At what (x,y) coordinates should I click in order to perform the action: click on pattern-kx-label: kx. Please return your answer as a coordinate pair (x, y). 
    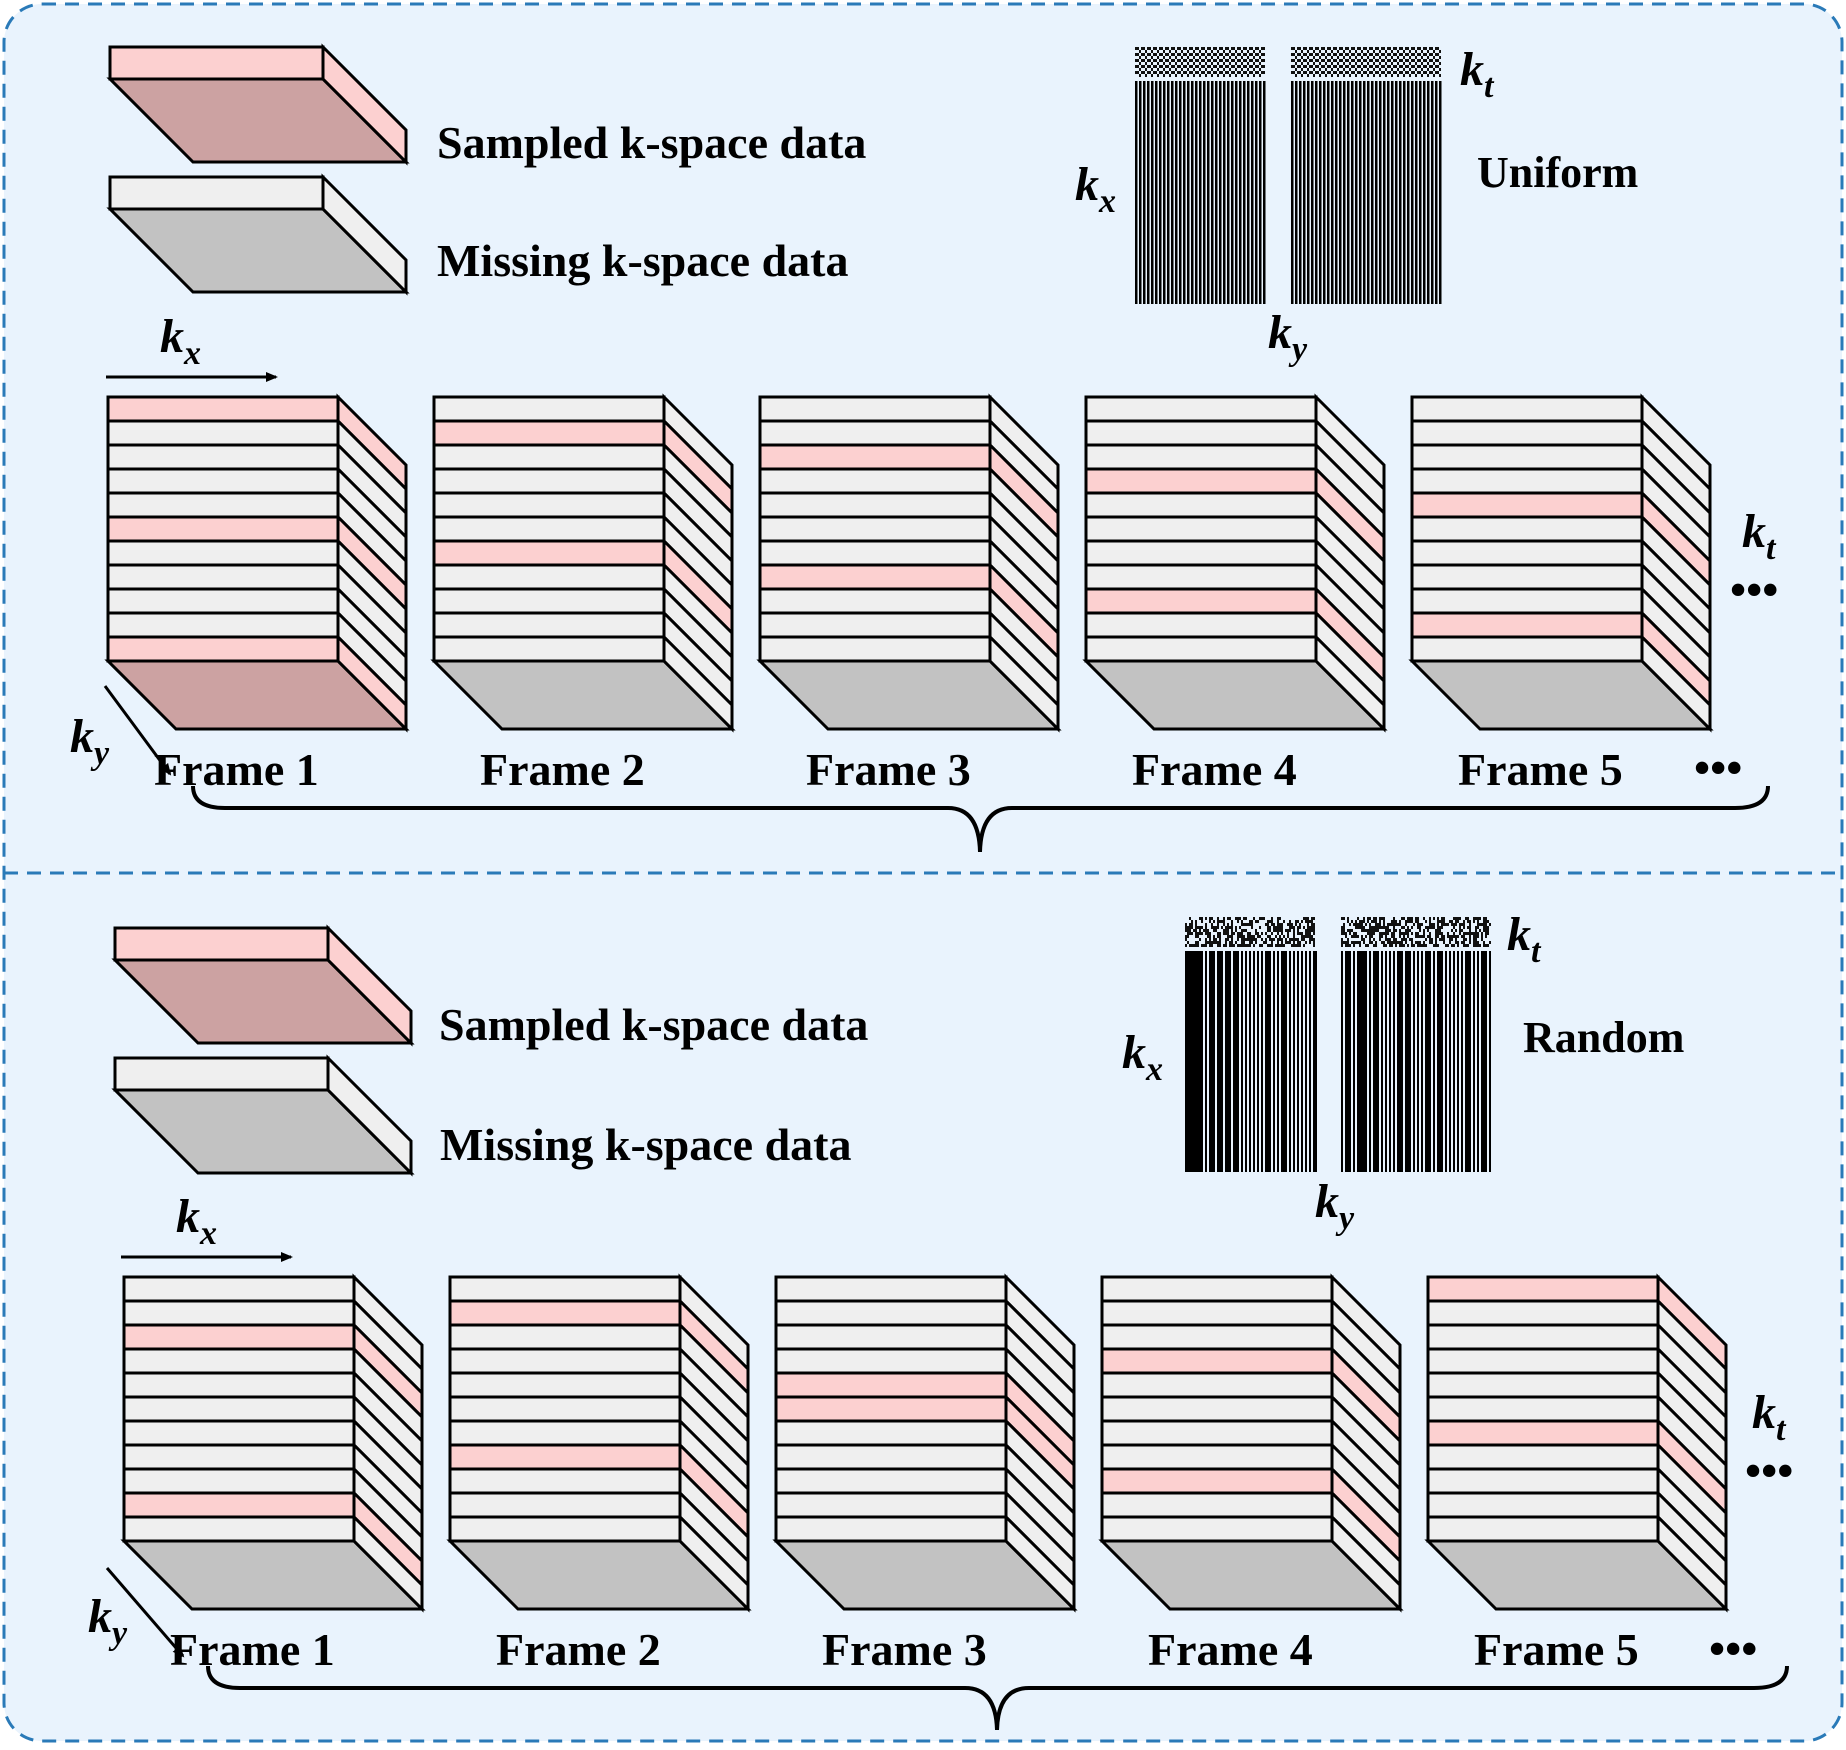
    Looking at the image, I should click on (1095, 189).